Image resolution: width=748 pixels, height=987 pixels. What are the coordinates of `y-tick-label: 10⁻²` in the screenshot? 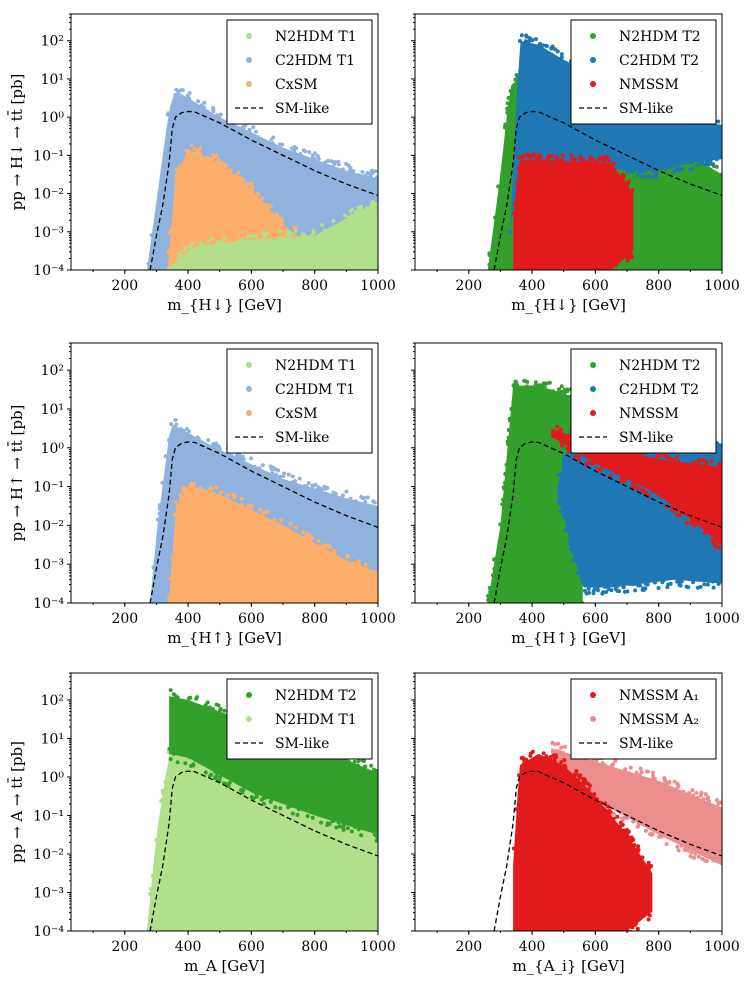 It's located at (48, 855).